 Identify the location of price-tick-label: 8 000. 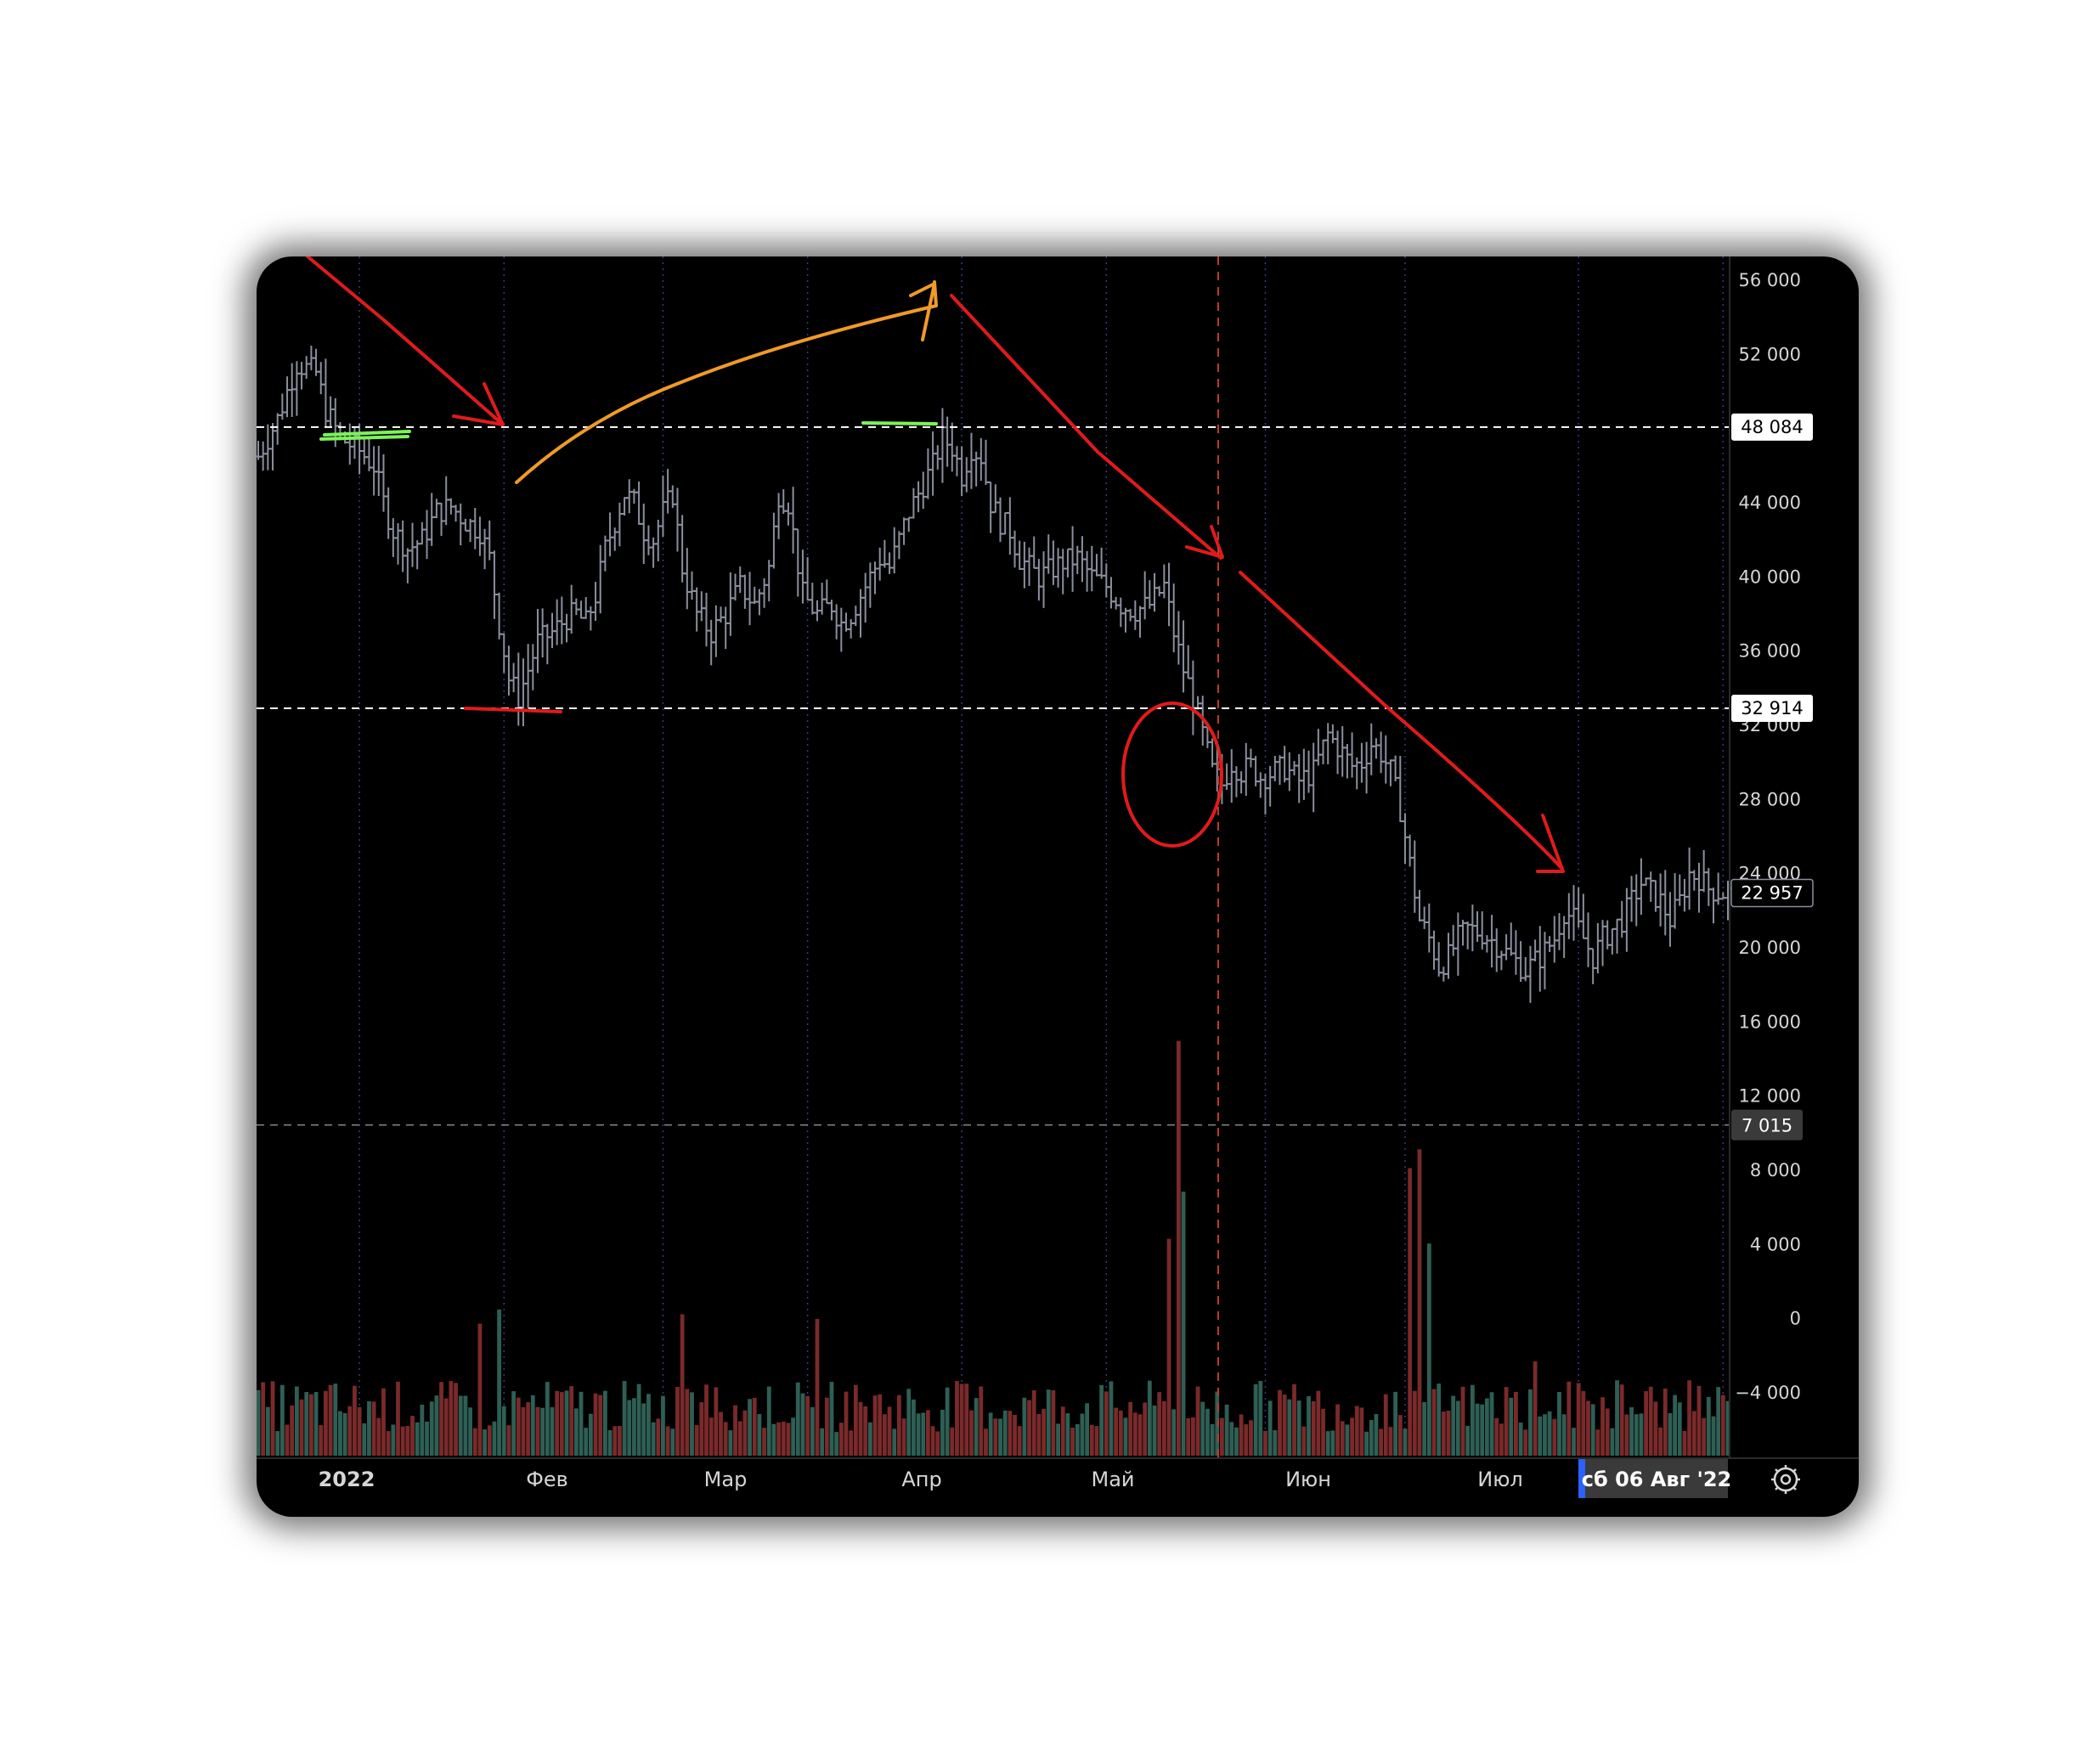
(1775, 1170).